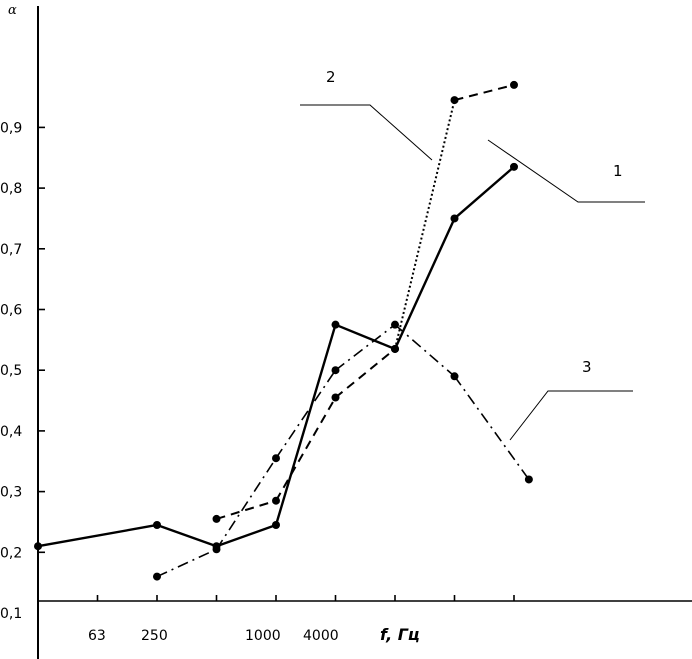 This screenshot has height=659, width=692. What do you see at coordinates (12, 10) in the screenshot?
I see `y-axis-title: α` at bounding box center [12, 10].